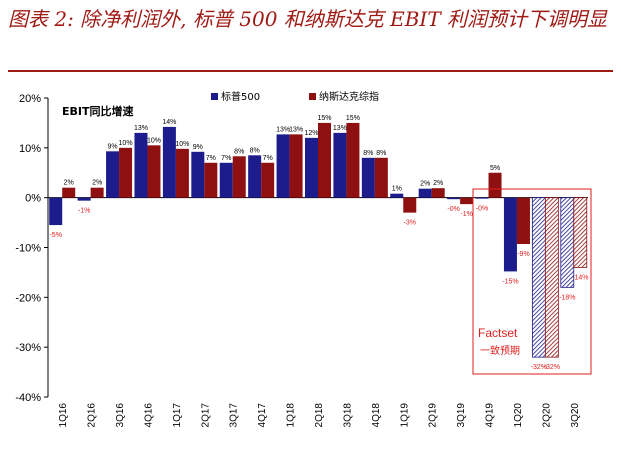 This screenshot has height=458, width=621. What do you see at coordinates (546, 415) in the screenshot?
I see `x-tick-label: 2Q20` at bounding box center [546, 415].